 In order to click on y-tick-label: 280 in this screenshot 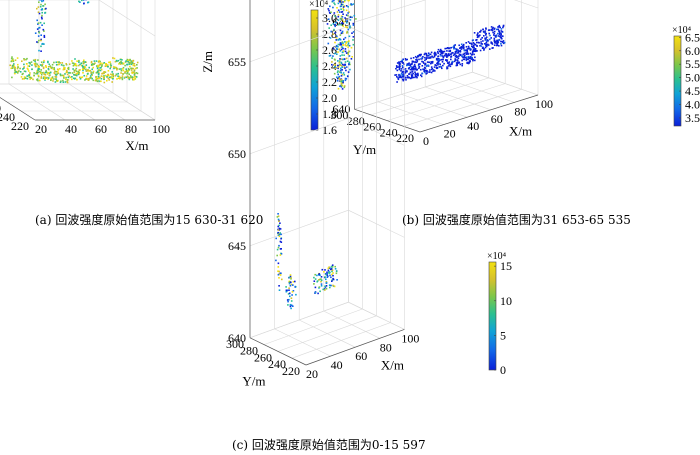, I will do `click(249, 351)`.